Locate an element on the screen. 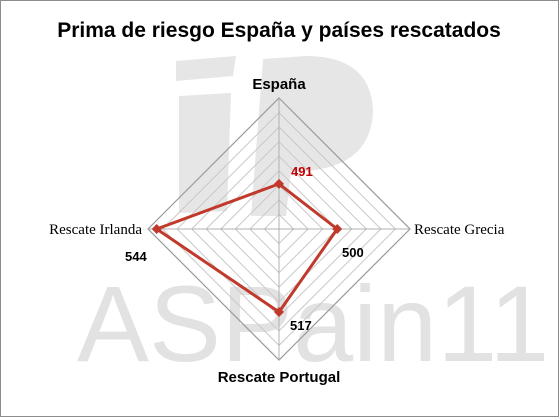 The image size is (559, 417). data-label-grecia: 500 is located at coordinates (353, 252).